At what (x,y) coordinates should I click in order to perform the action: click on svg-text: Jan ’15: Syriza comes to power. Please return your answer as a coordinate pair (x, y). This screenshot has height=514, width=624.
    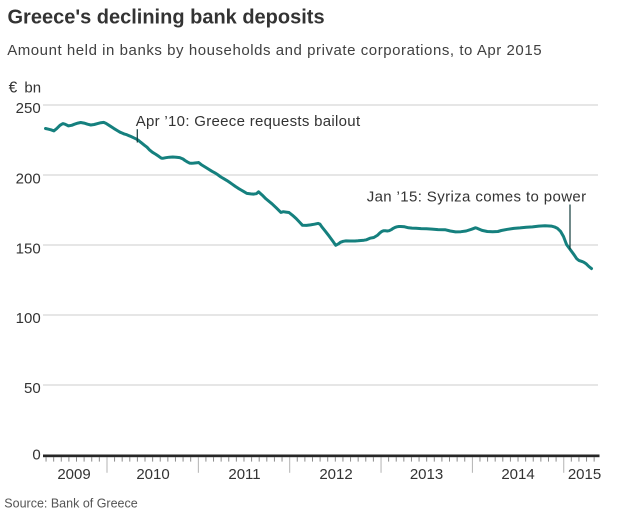
    Looking at the image, I should click on (477, 196).